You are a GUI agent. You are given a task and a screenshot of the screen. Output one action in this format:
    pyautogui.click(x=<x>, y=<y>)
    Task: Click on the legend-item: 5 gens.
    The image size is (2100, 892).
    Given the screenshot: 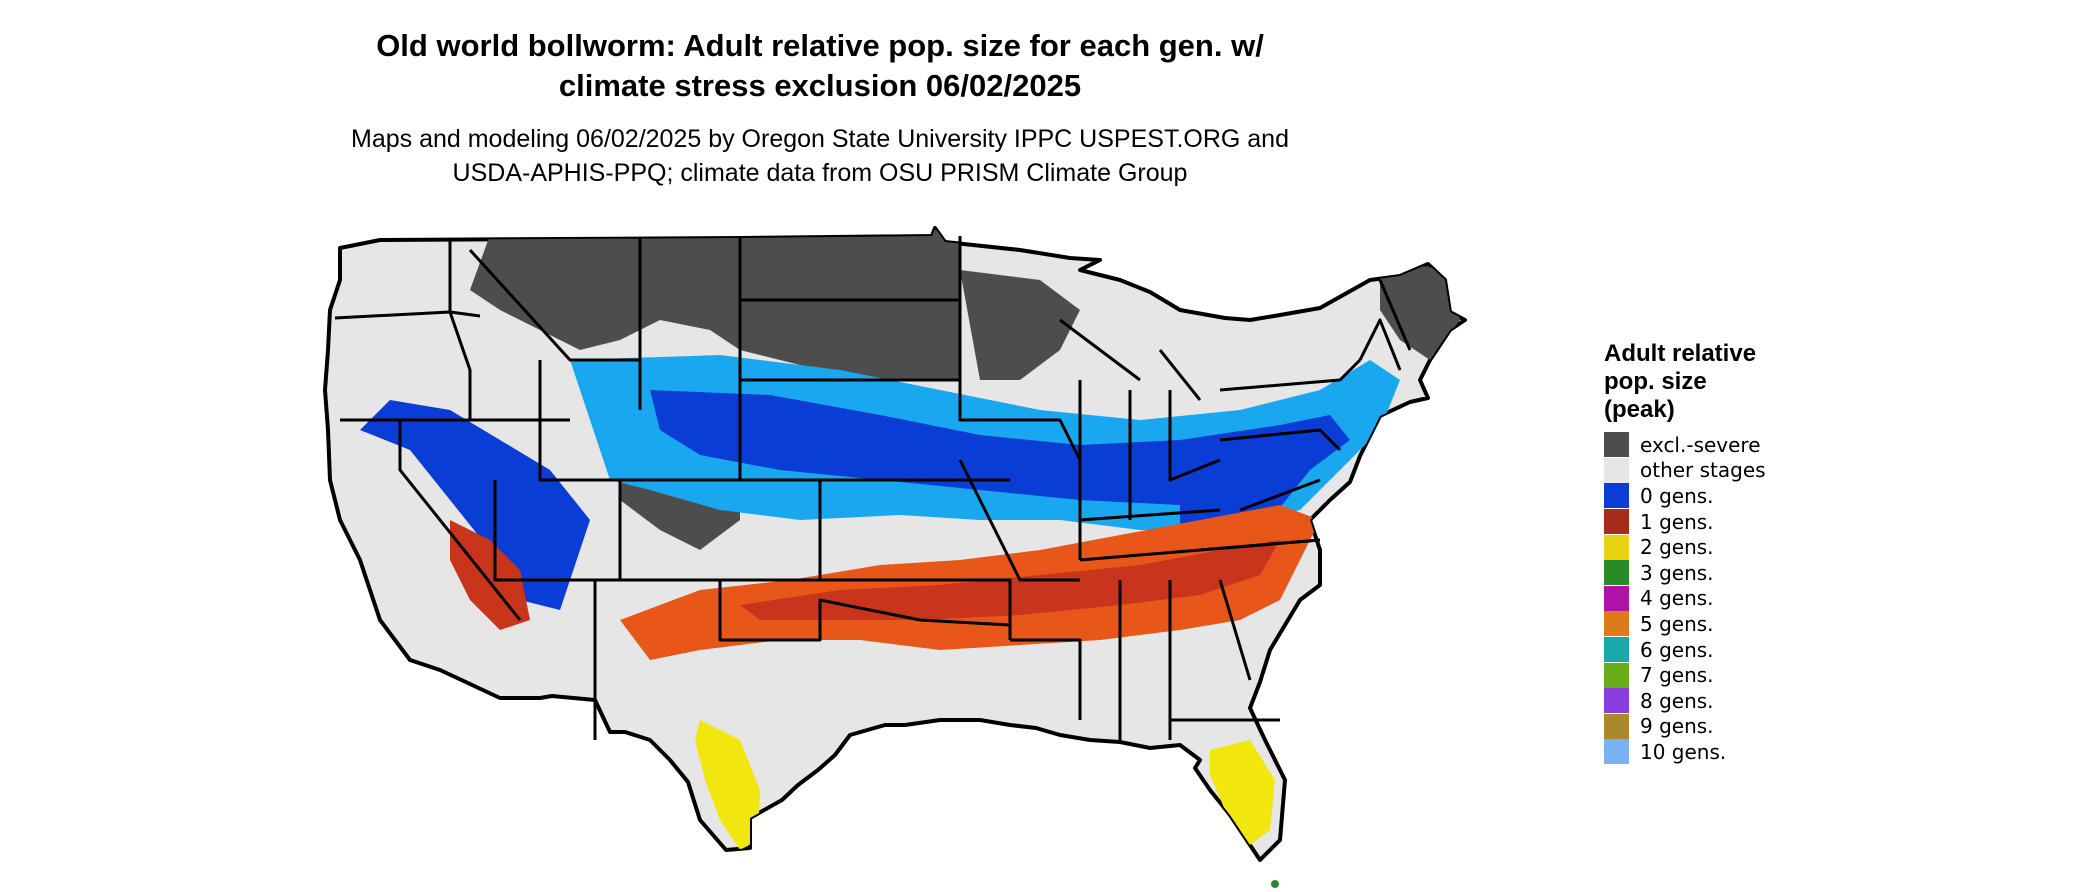 What is the action you would take?
    pyautogui.click(x=1734, y=624)
    